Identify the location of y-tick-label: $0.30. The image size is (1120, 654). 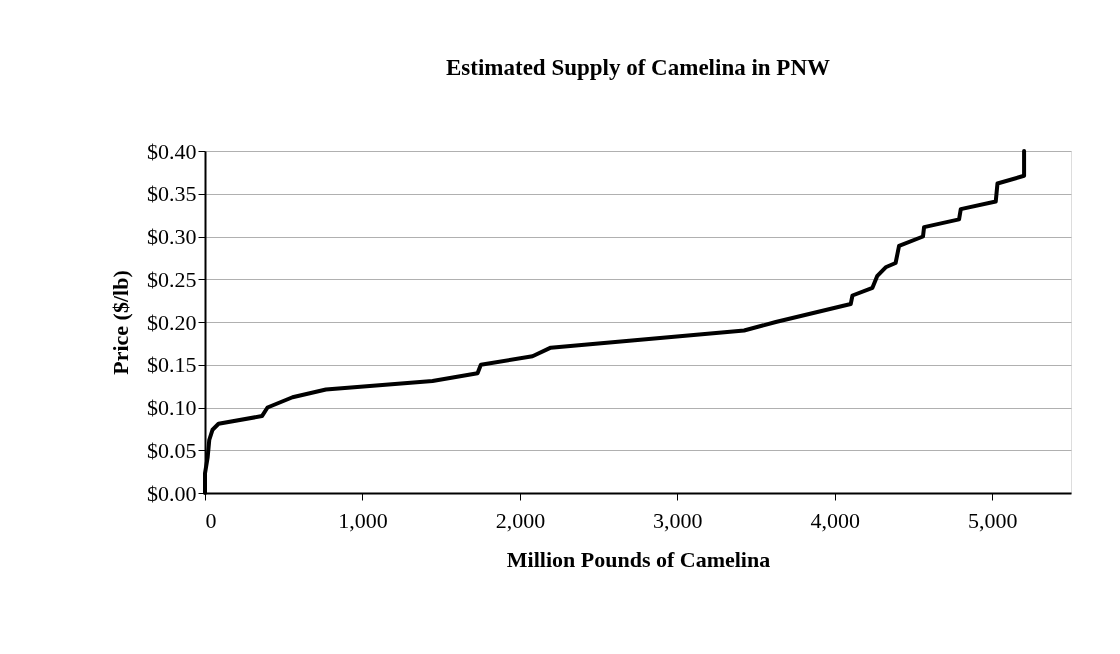
(172, 236).